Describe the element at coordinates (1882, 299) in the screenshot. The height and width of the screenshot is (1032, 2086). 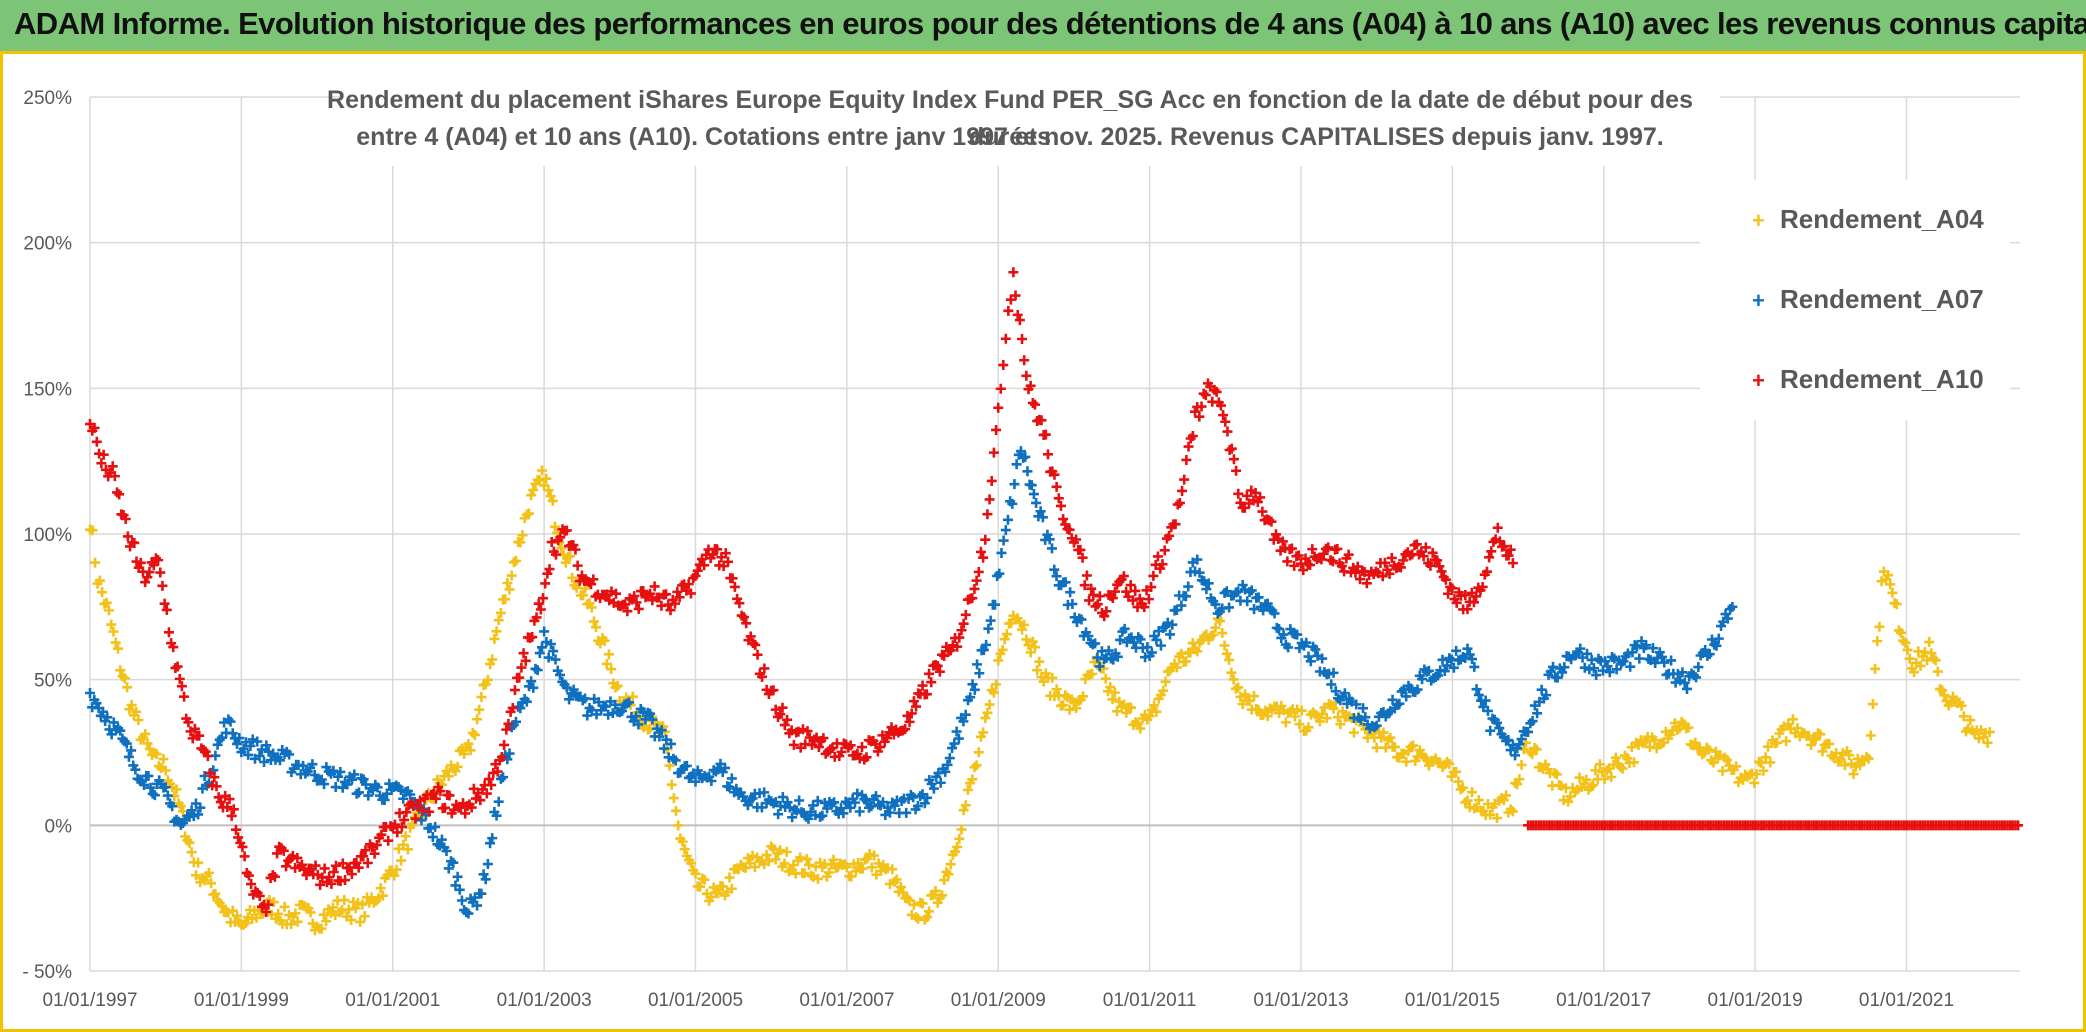
I see `legend-label-a07: Rendement_A07` at that location.